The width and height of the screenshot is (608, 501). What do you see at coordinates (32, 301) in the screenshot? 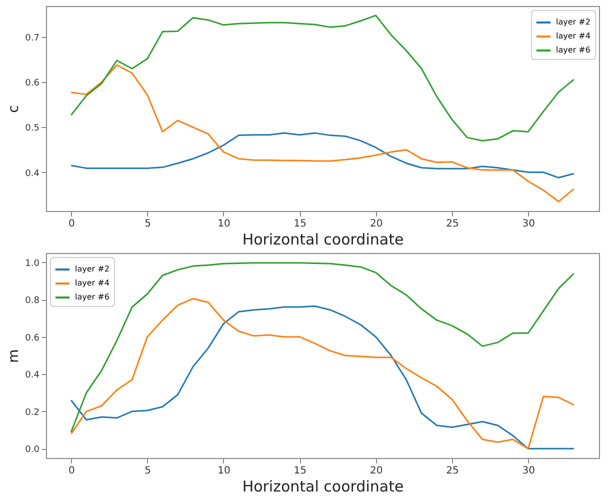
I see `y-tick-label: 0.8` at bounding box center [32, 301].